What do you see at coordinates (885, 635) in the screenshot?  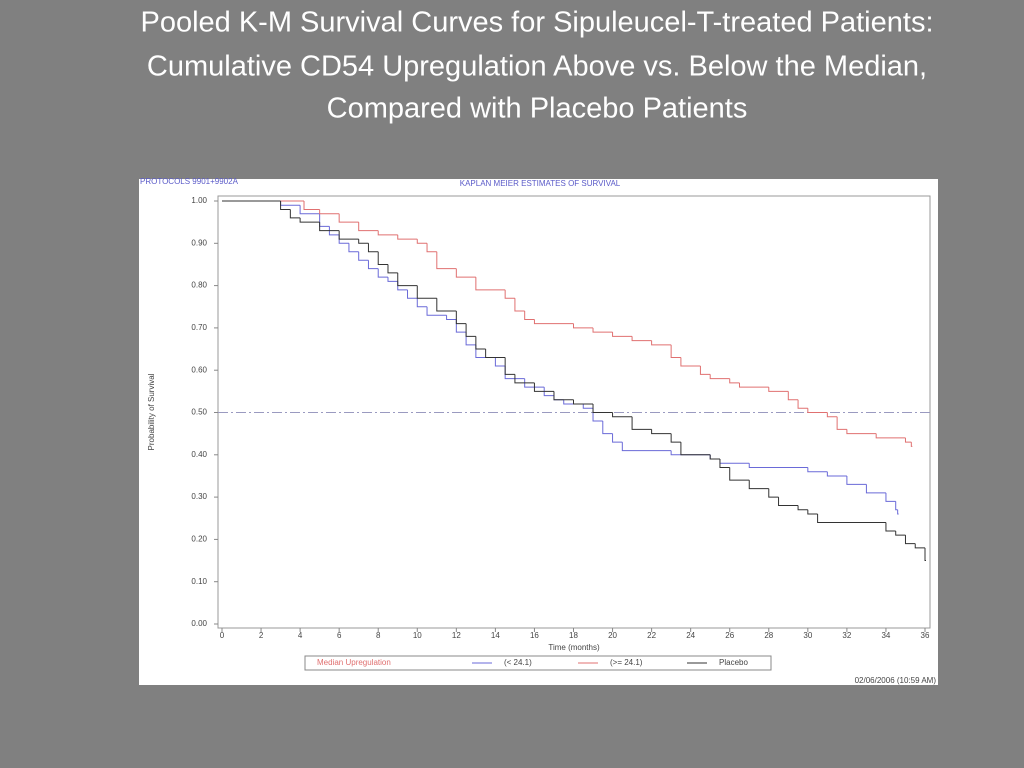 I see `x-tick-label: 34` at bounding box center [885, 635].